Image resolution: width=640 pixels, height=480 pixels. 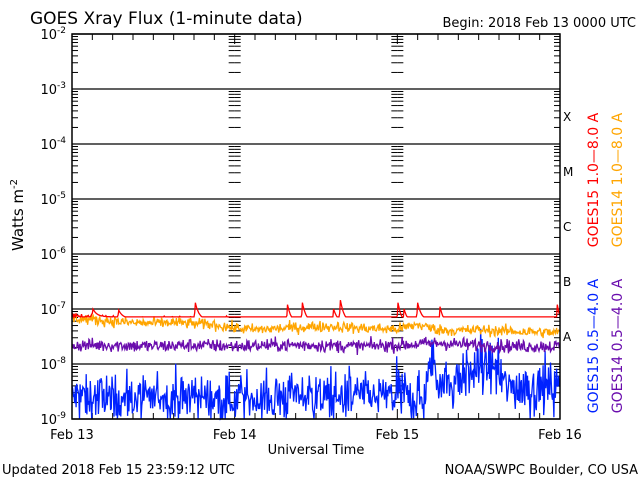 I want to click on legend-goes14-long: GOES14 1.0—8.0 A, so click(x=618, y=179).